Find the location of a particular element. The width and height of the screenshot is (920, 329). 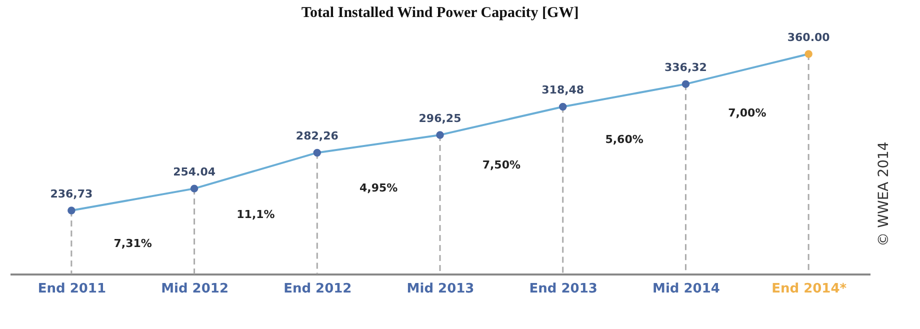

x-tick-label: End 2014* is located at coordinates (809, 289).